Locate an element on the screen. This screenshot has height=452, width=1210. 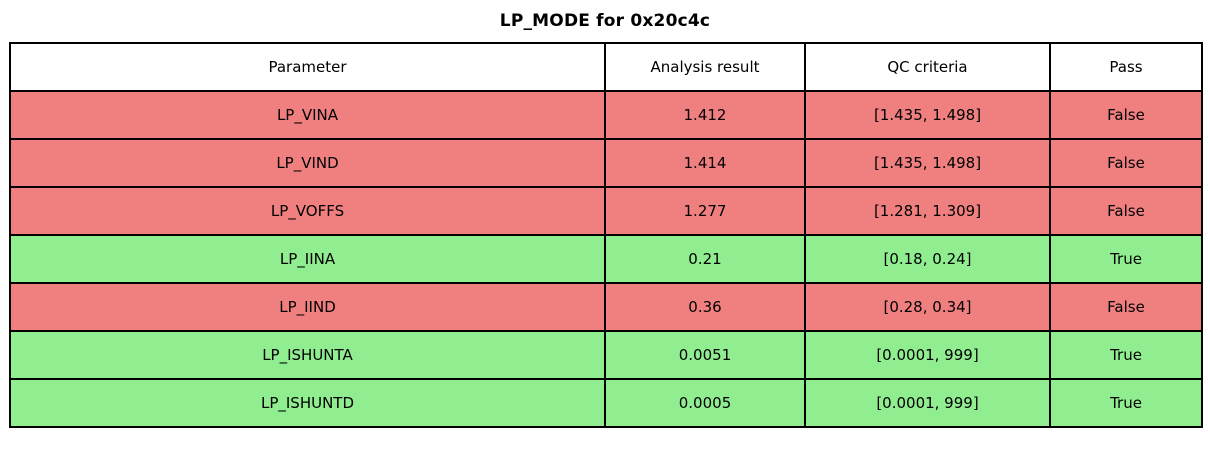
table-cell-parameter: LP_IINA is located at coordinates (307, 259).